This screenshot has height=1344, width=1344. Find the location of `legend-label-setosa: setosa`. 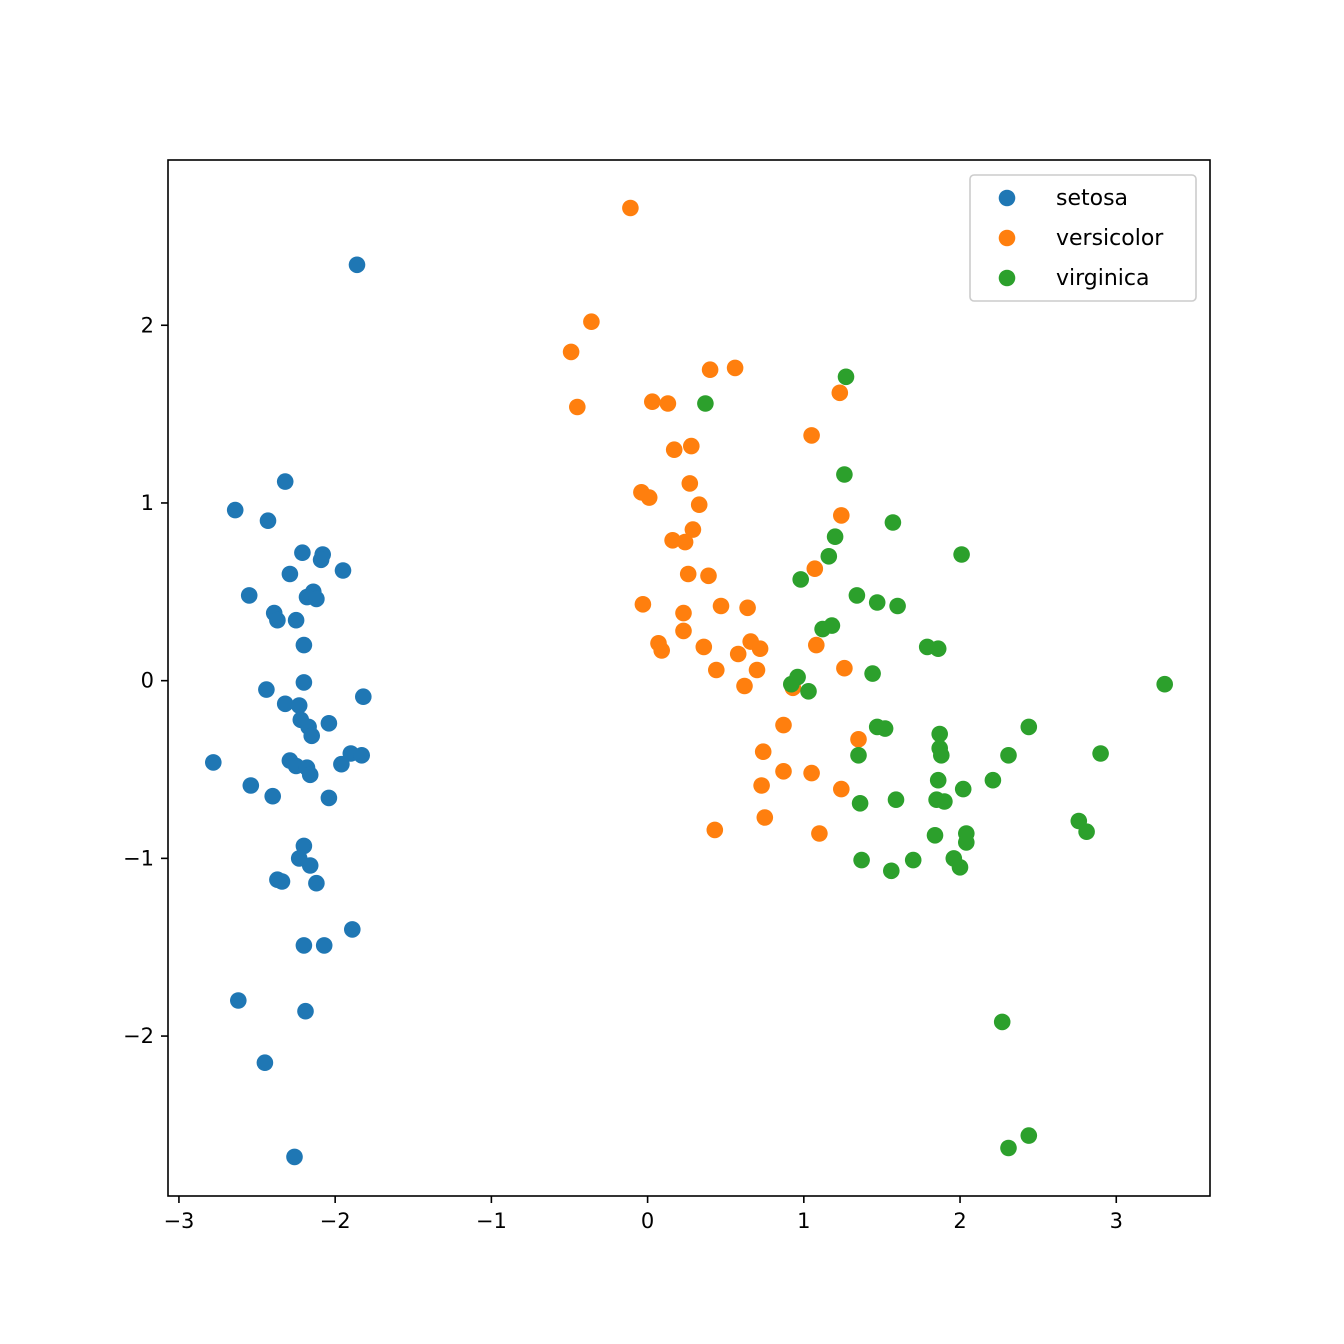

legend-label-setosa: setosa is located at coordinates (1092, 198).